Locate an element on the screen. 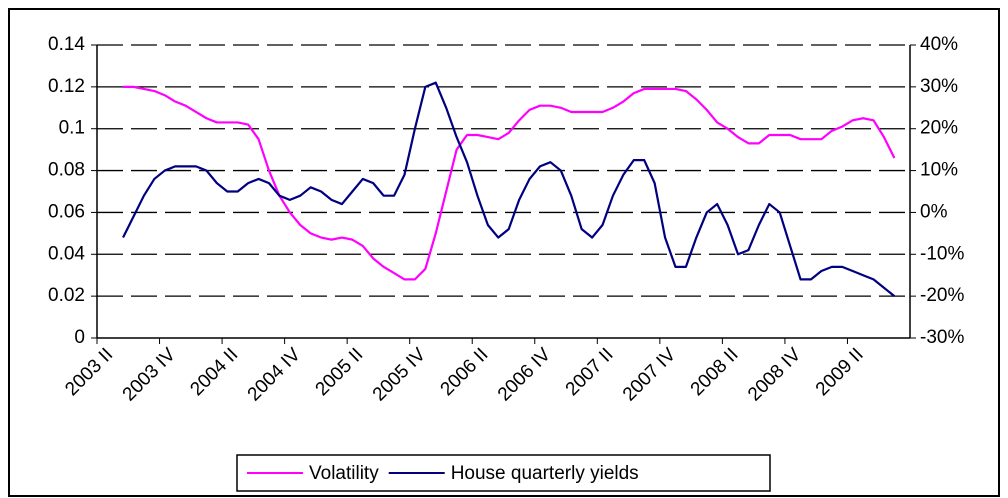 The image size is (1008, 498). y2-tick-label: -30% is located at coordinates (942, 337).